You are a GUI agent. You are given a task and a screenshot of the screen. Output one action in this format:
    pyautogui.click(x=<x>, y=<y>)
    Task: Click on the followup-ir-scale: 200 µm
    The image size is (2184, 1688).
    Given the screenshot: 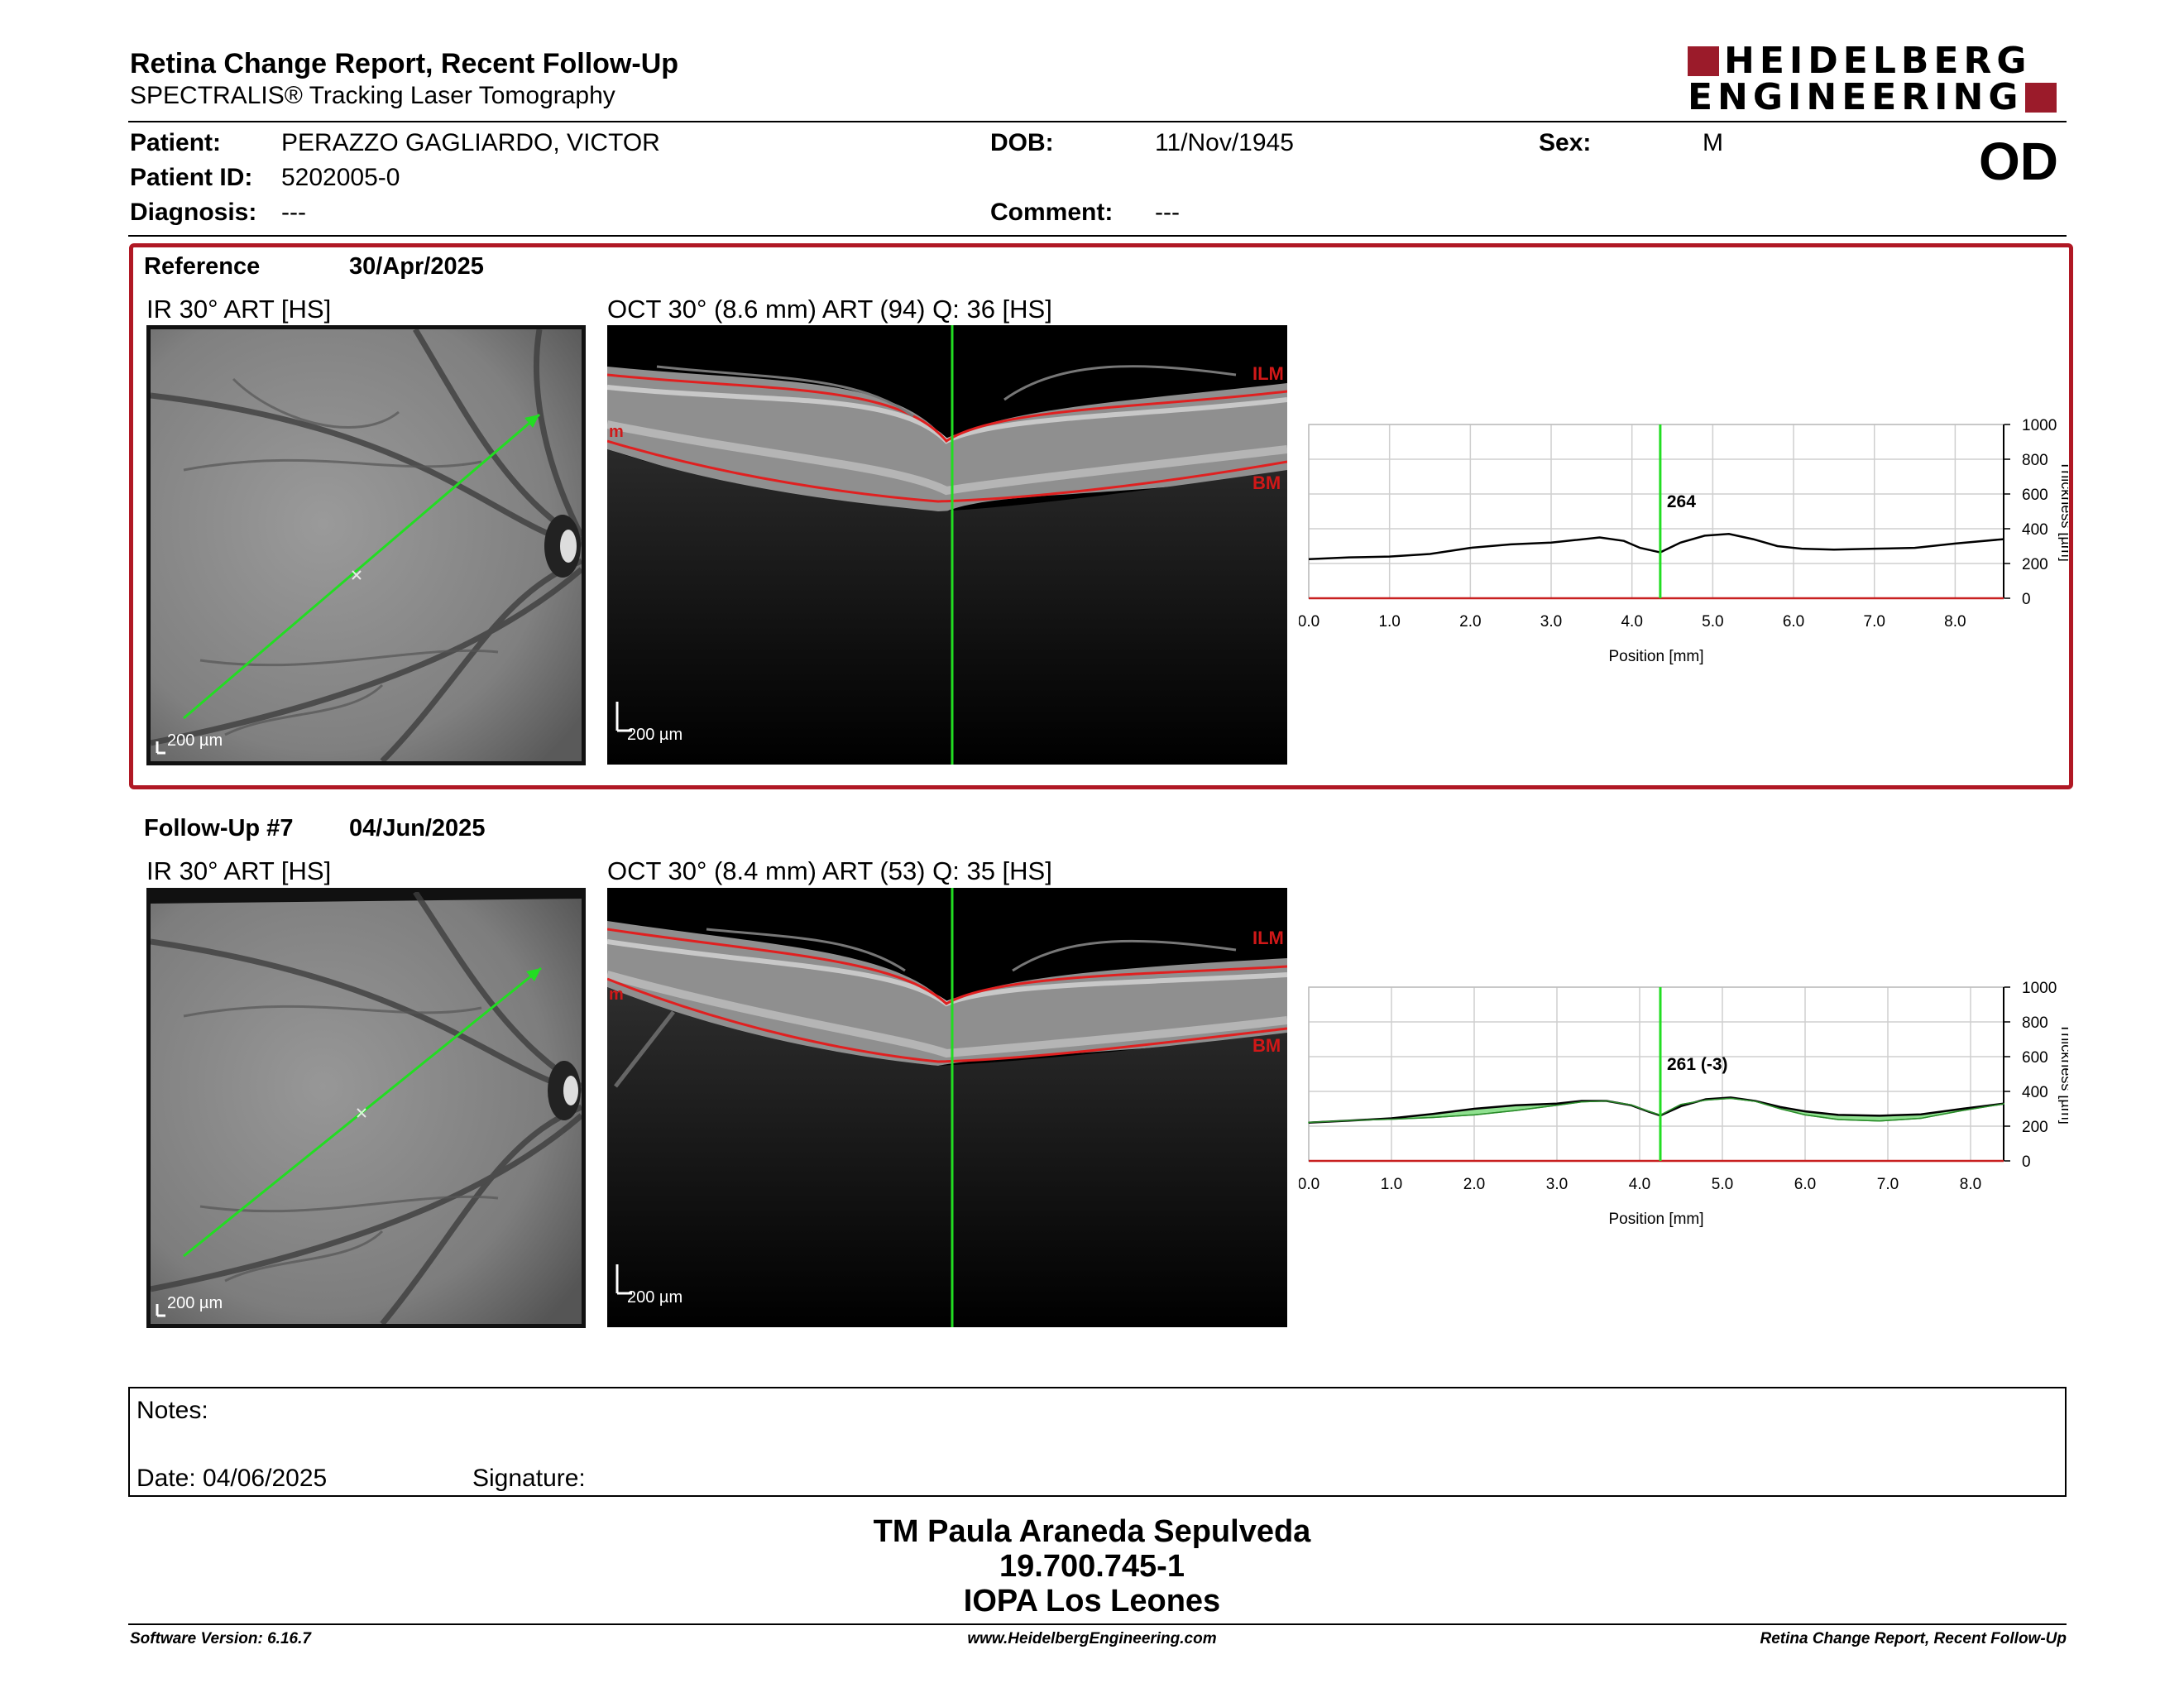 What is the action you would take?
    pyautogui.click(x=195, y=1303)
    